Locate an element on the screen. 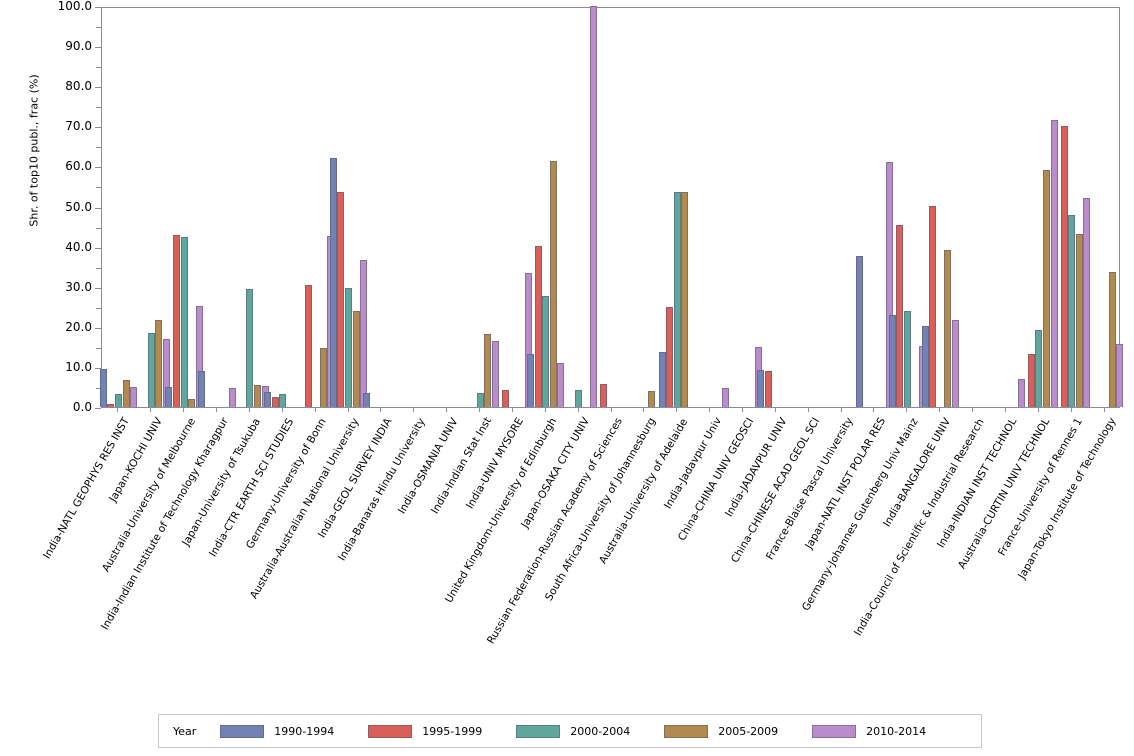 Image resolution: width=1134 pixels, height=756 pixels. legend-entry: 1990-1994 is located at coordinates (277, 731).